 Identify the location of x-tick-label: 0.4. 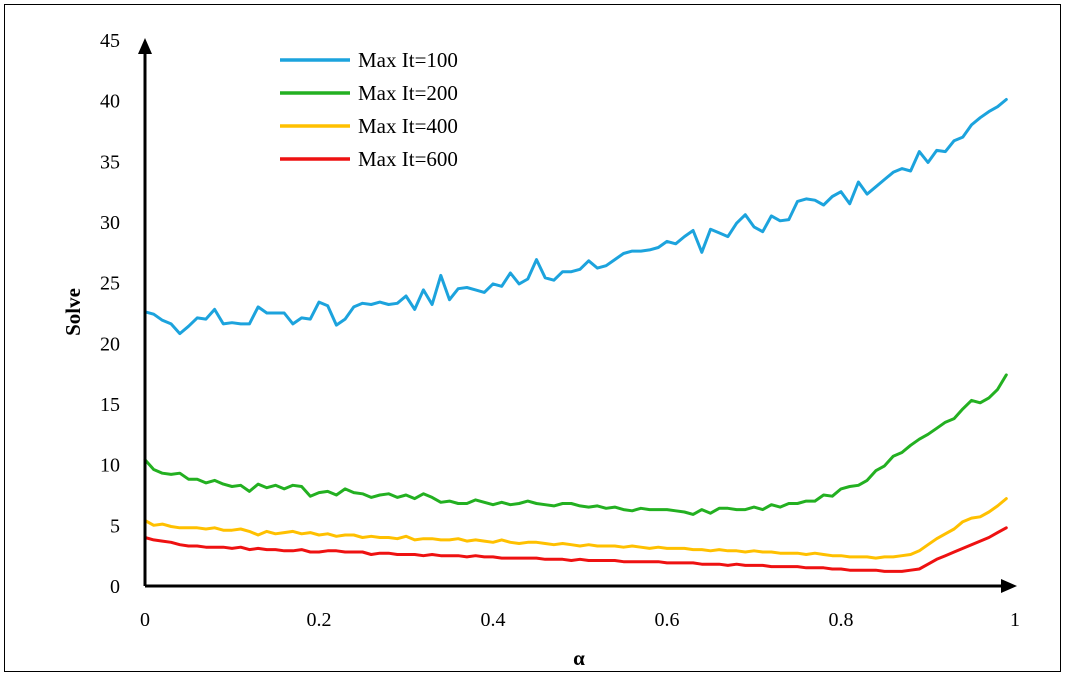
(493, 620).